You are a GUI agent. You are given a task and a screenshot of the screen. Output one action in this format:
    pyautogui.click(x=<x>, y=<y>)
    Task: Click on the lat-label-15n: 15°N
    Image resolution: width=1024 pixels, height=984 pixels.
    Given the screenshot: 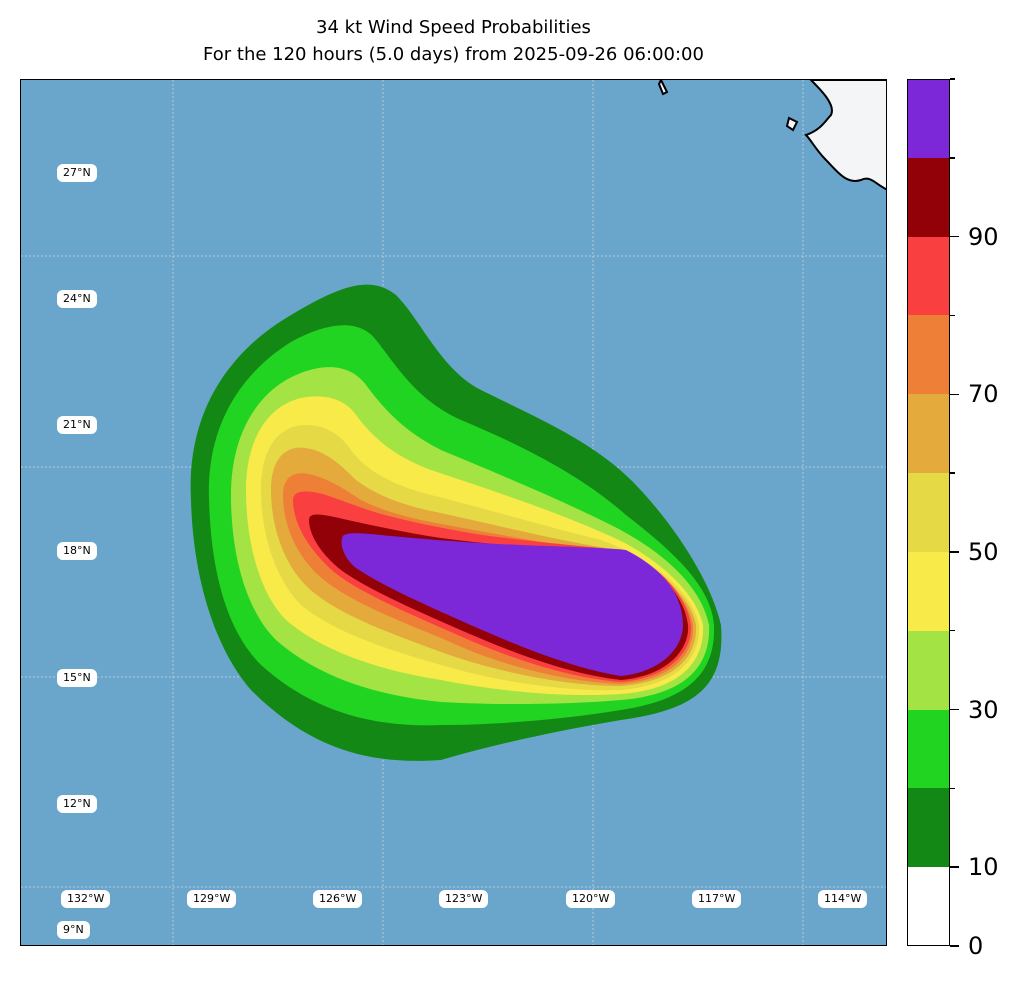 What is the action you would take?
    pyautogui.click(x=77, y=678)
    